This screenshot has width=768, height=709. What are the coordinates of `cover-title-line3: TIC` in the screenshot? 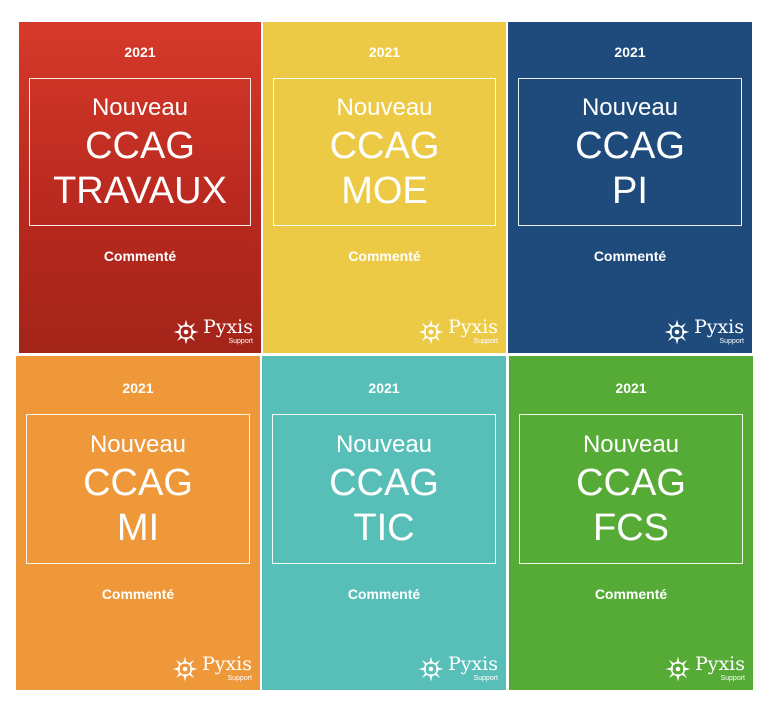 It's located at (384, 527).